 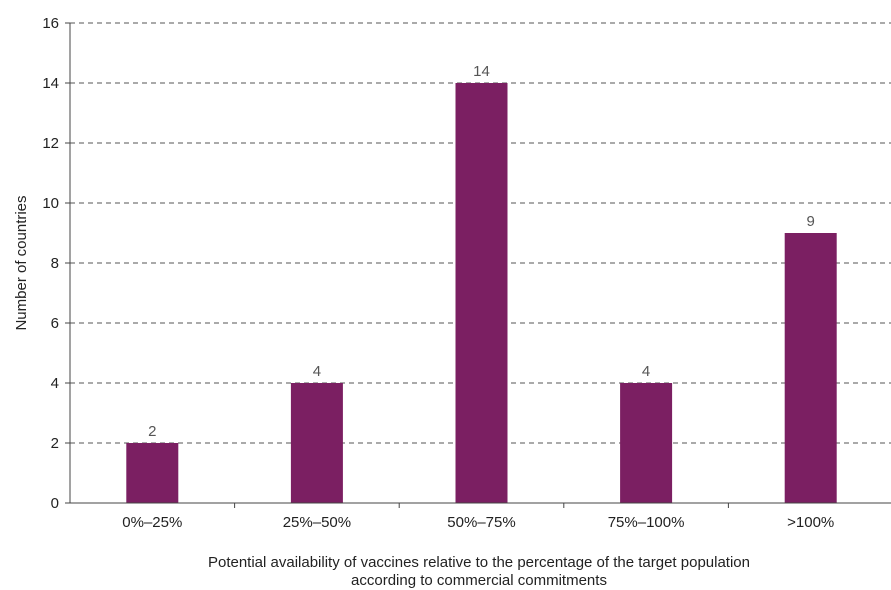 I want to click on y-tick-label: 14, so click(x=50, y=83).